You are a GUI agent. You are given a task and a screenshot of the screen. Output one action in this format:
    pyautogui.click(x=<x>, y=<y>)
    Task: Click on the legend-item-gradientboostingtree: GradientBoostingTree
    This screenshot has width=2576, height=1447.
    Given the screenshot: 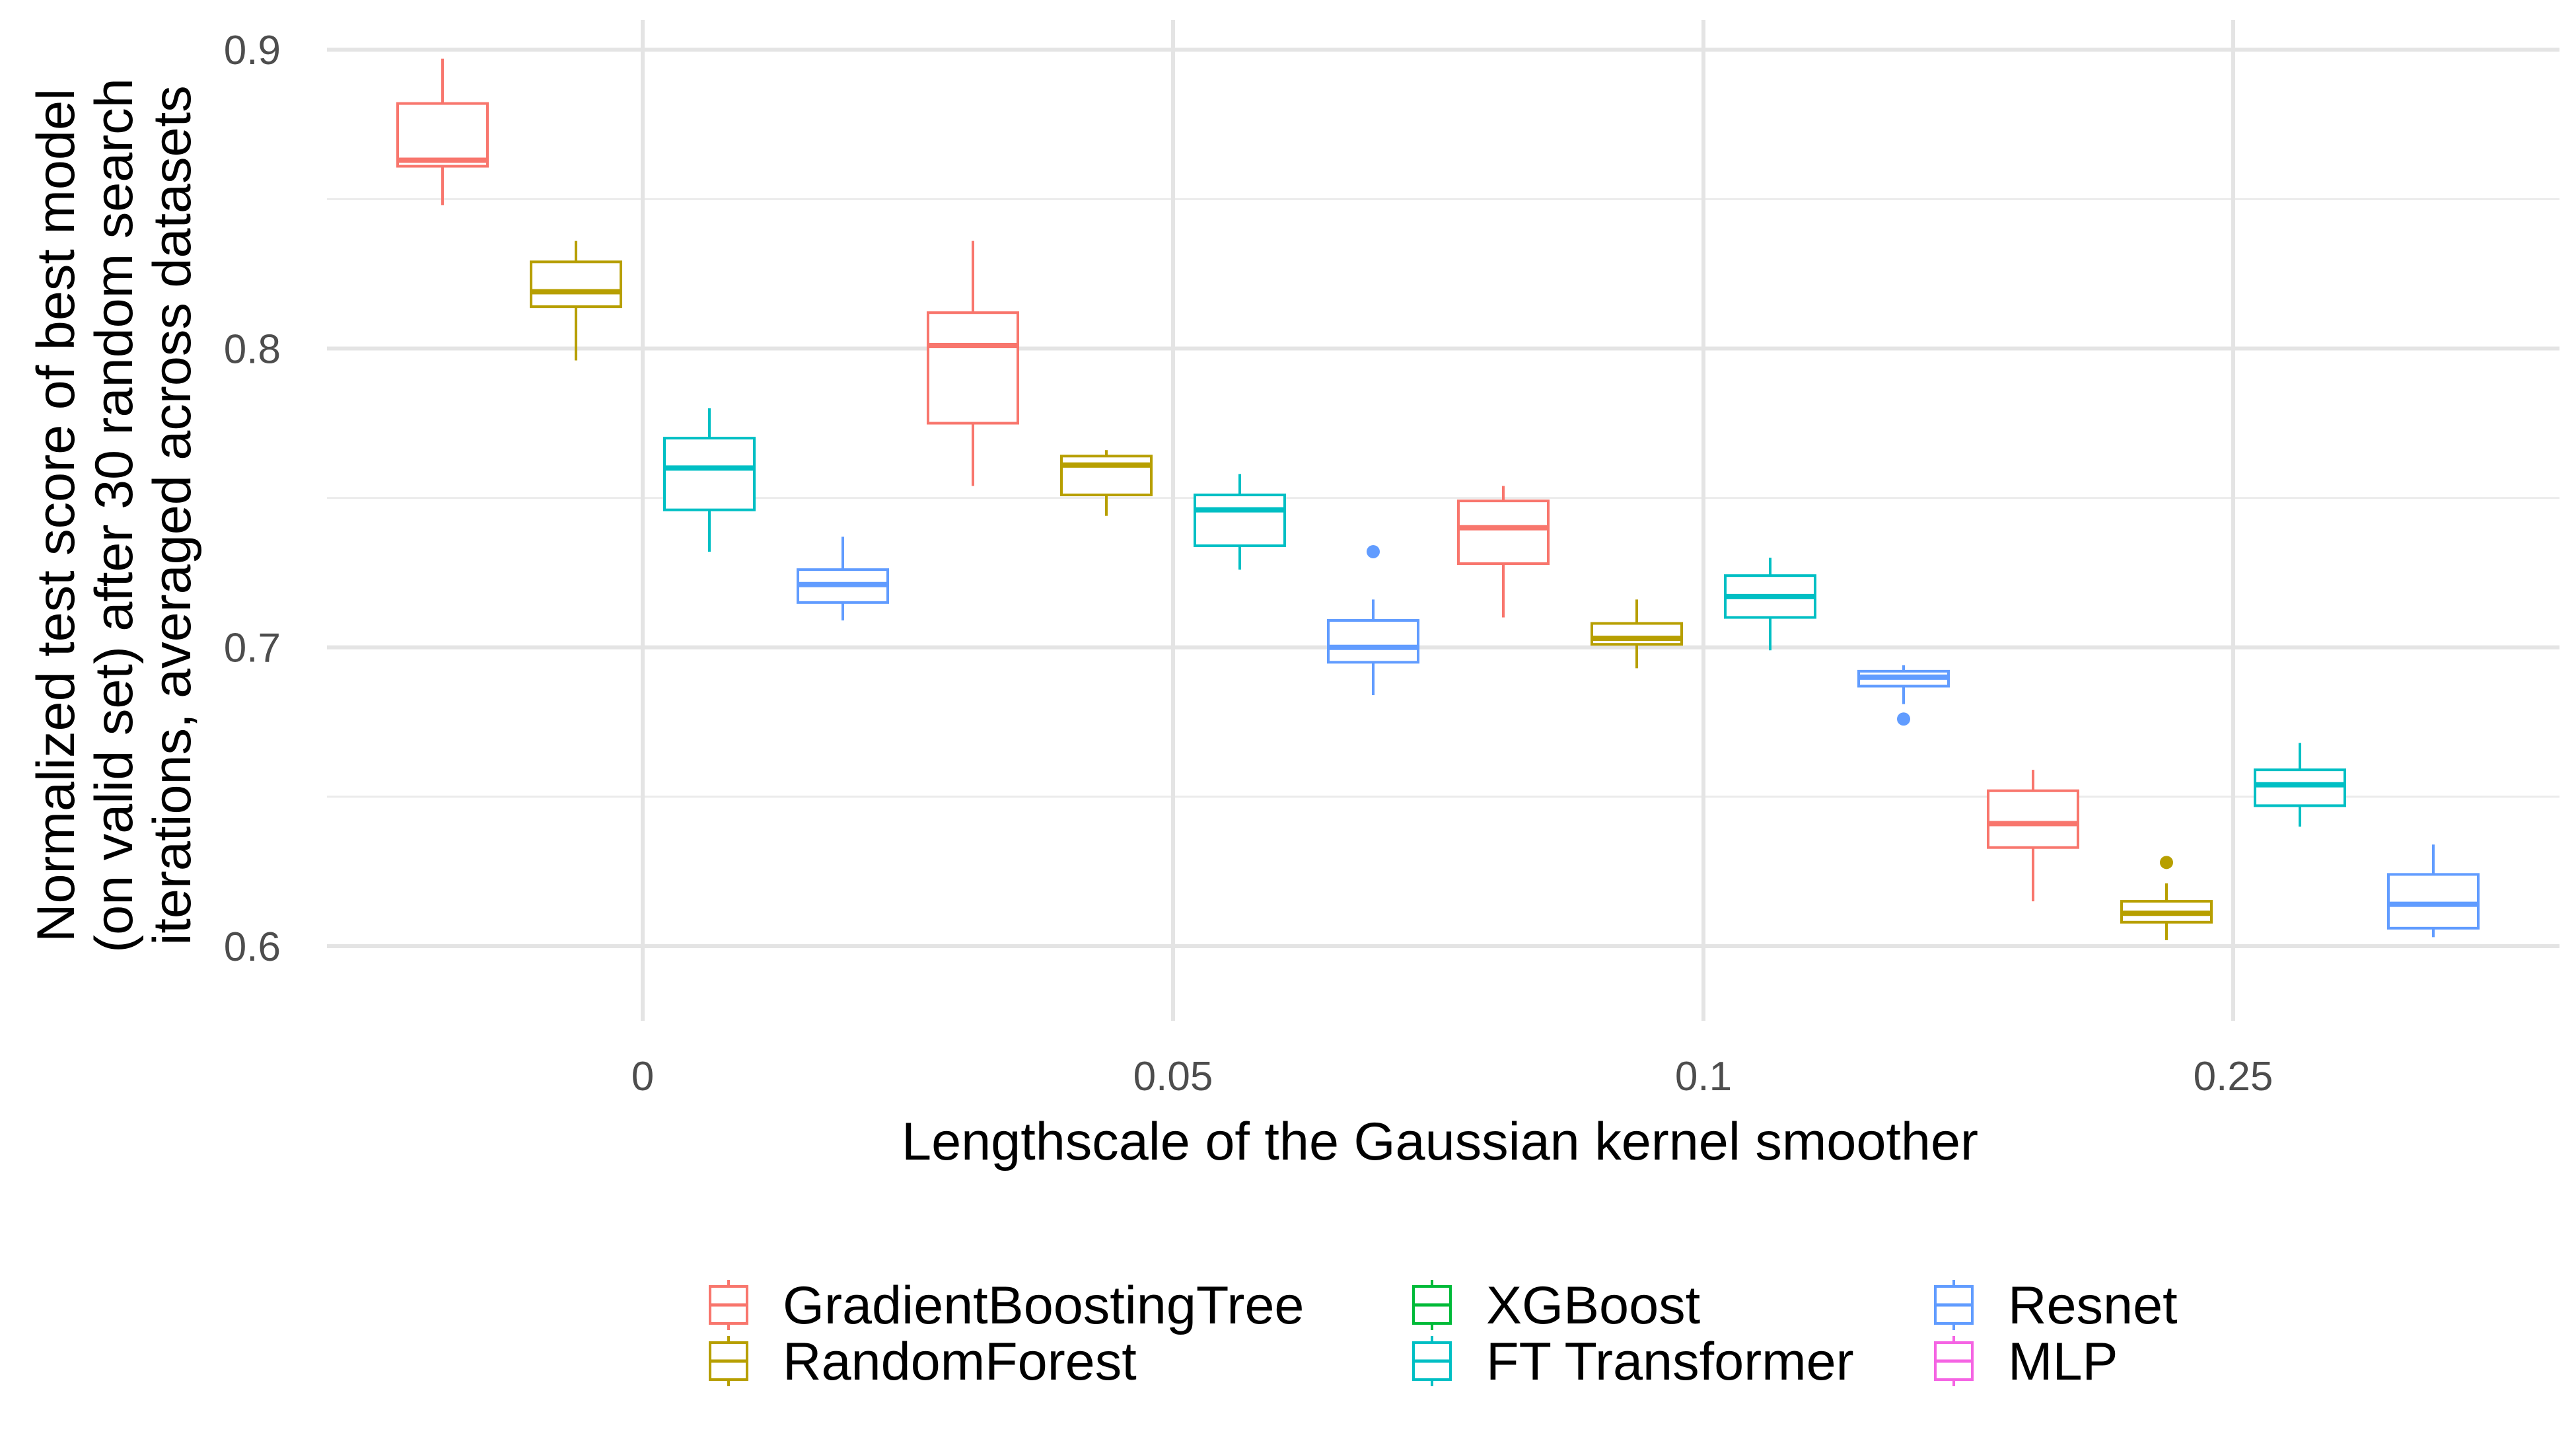 What is the action you would take?
    pyautogui.click(x=1007, y=1305)
    